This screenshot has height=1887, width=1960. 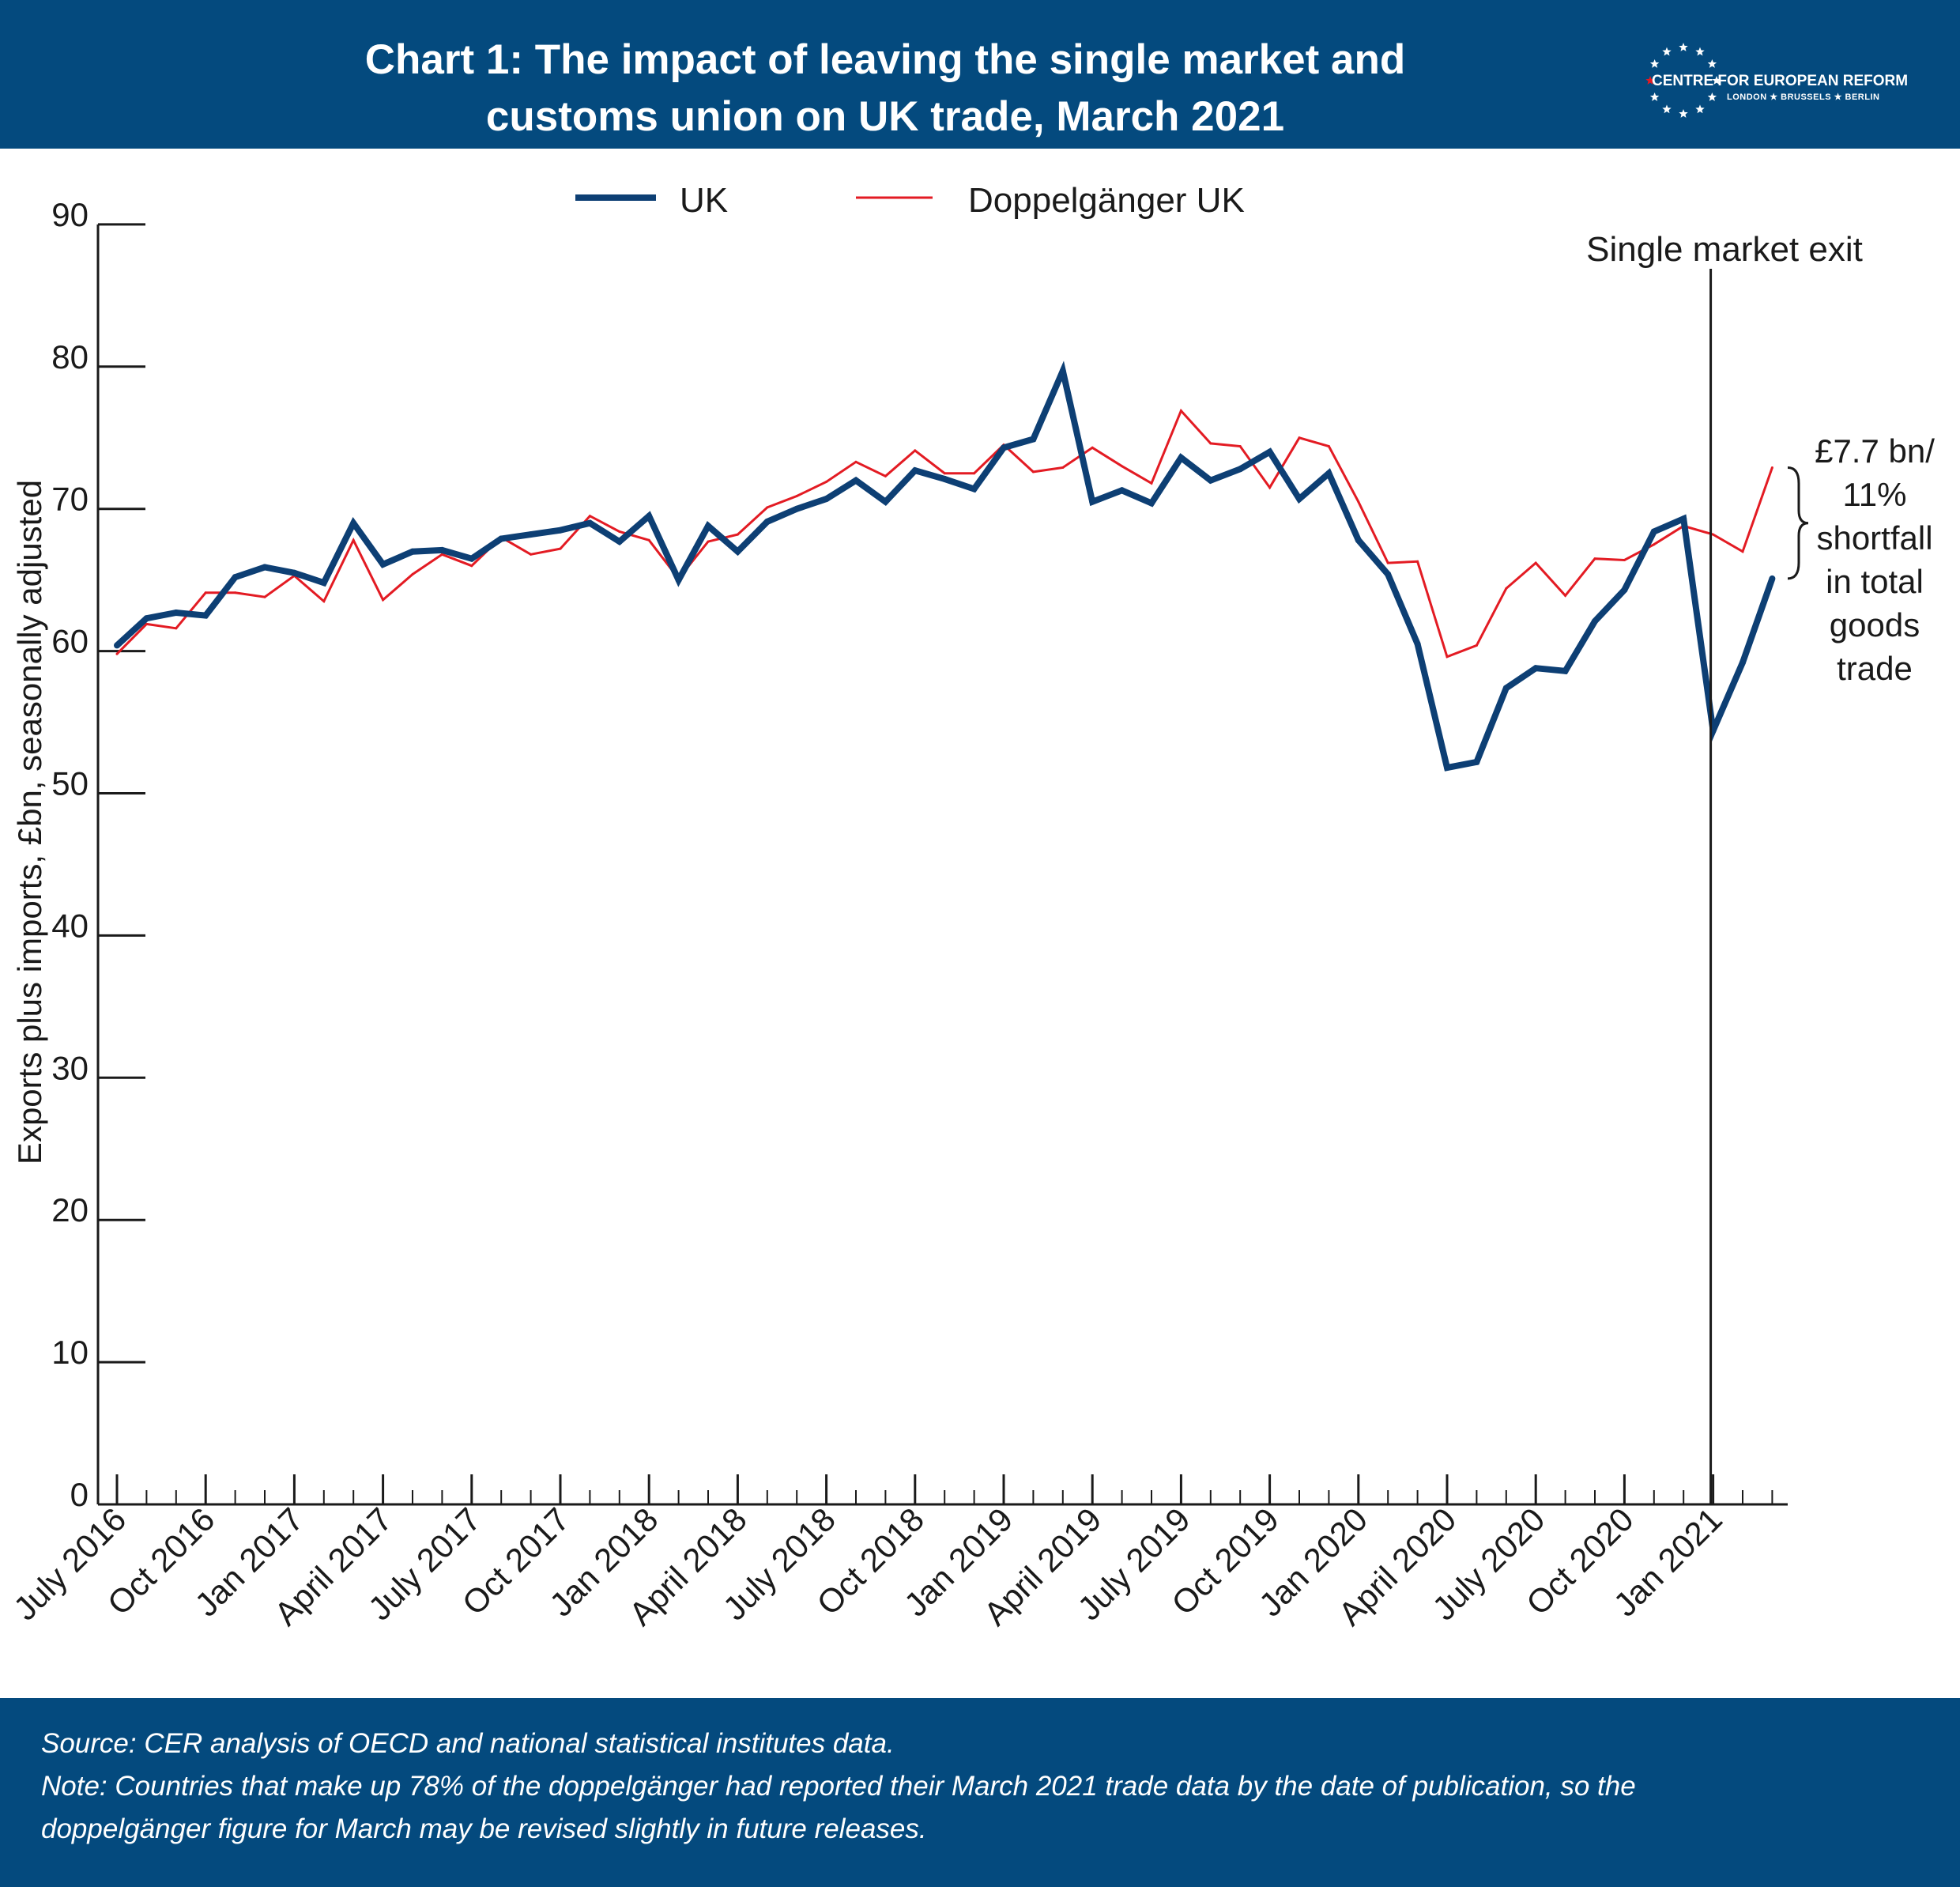 I want to click on shortfall-label-line: goods, so click(x=1875, y=624).